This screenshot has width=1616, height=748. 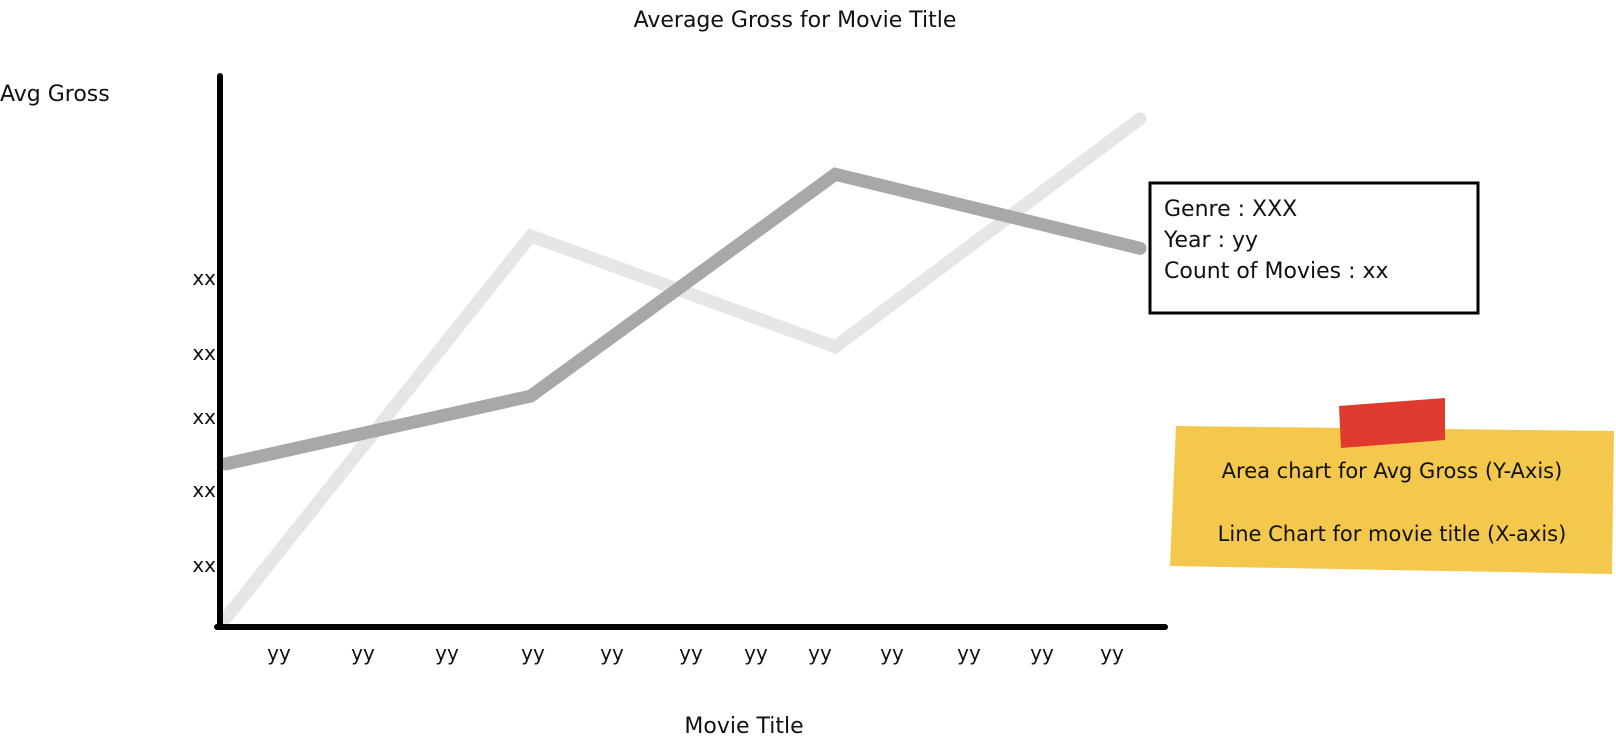 What do you see at coordinates (1392, 534) in the screenshot?
I see `sticky-note-line-2: Line Chart for movie title (X-axis)` at bounding box center [1392, 534].